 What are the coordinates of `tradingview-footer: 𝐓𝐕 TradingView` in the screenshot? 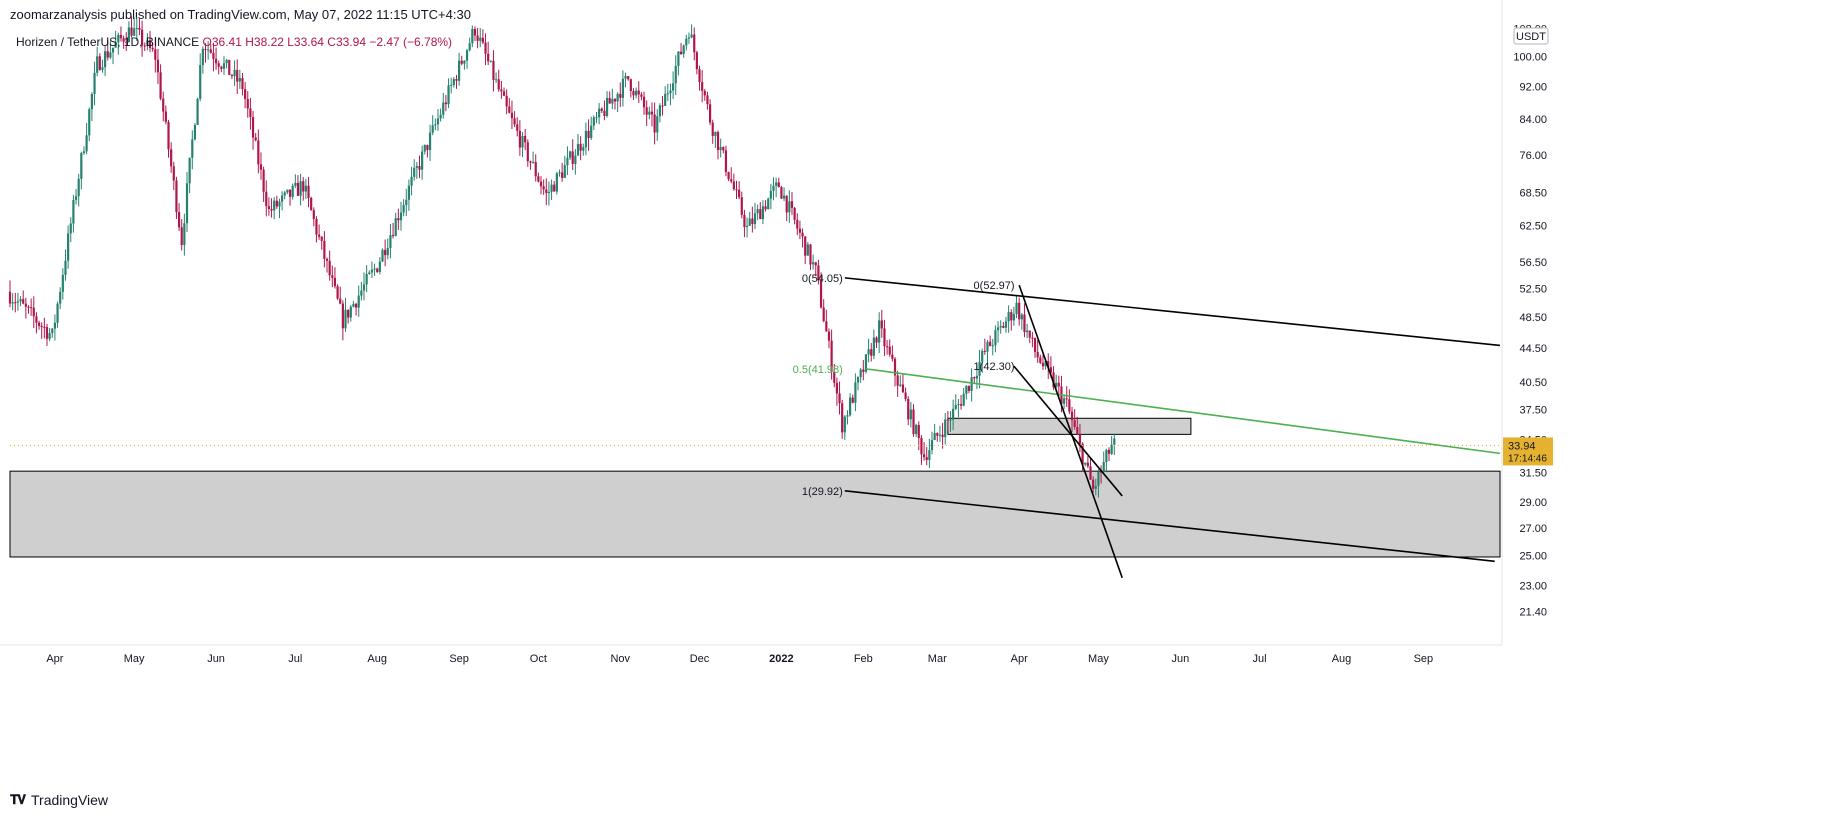 It's located at (59, 800).